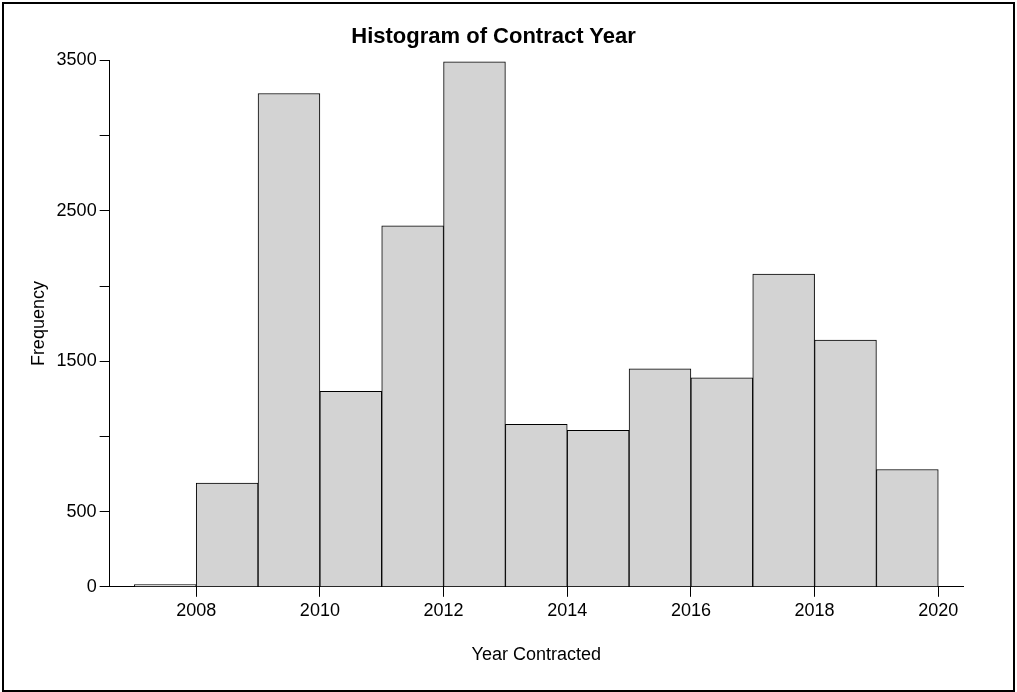 The image size is (1017, 692). Describe the element at coordinates (567, 609) in the screenshot. I see `x-tick-label: 2014` at that location.